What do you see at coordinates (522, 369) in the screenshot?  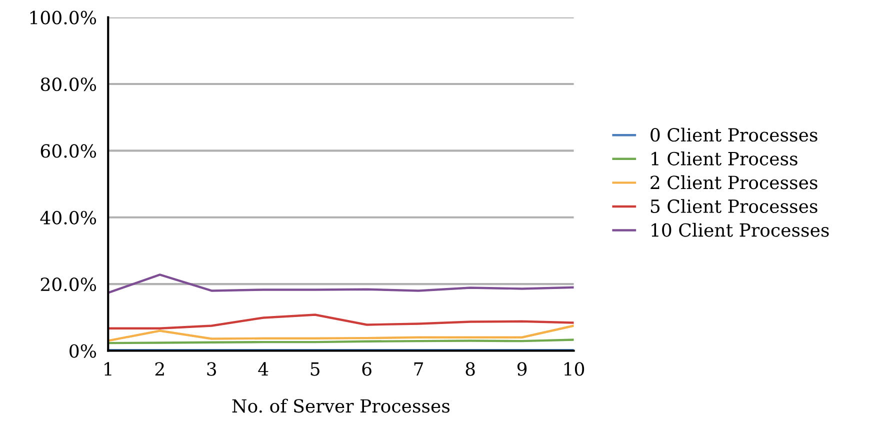 I see `x-tick-label: 9` at bounding box center [522, 369].